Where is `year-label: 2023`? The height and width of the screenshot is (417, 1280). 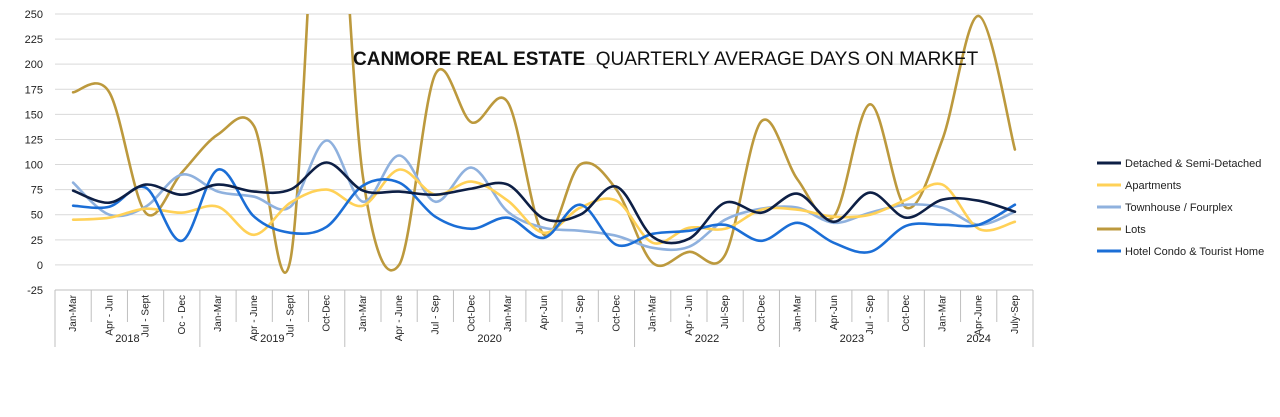
year-label: 2023 is located at coordinates (852, 339).